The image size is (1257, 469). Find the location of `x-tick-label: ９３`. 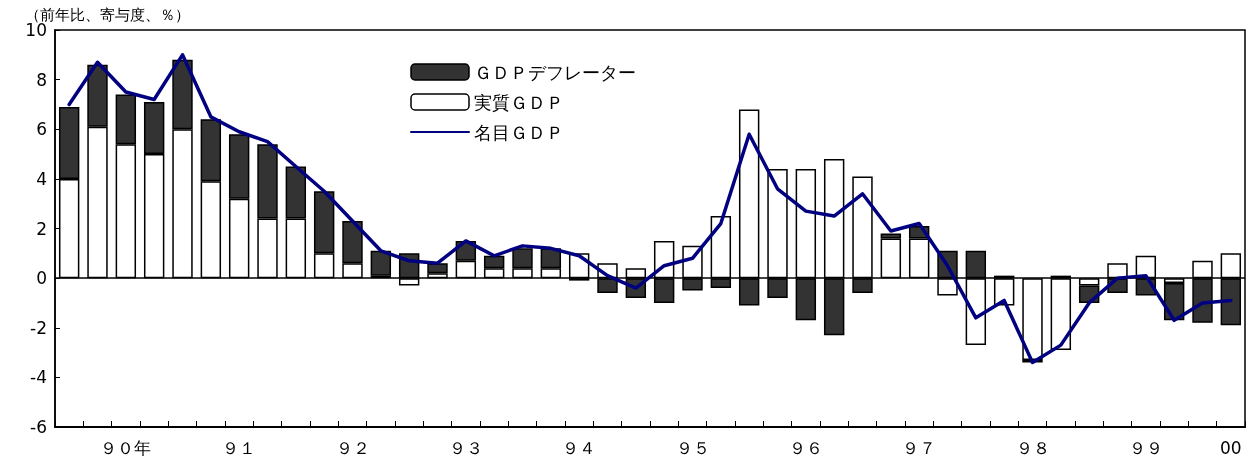

x-tick-label: ９３ is located at coordinates (465, 447).